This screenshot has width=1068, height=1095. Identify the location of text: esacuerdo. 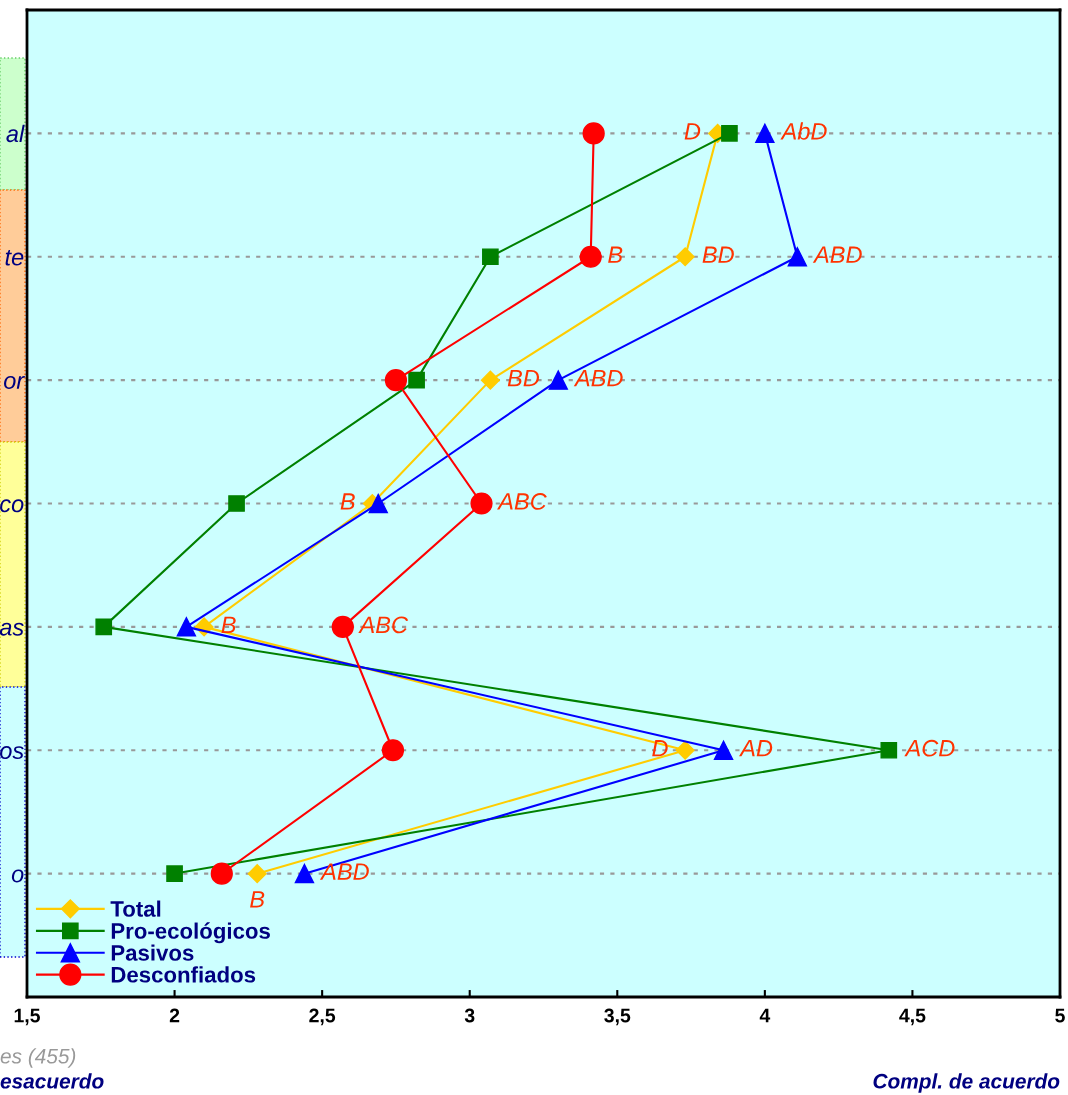
(52, 1081).